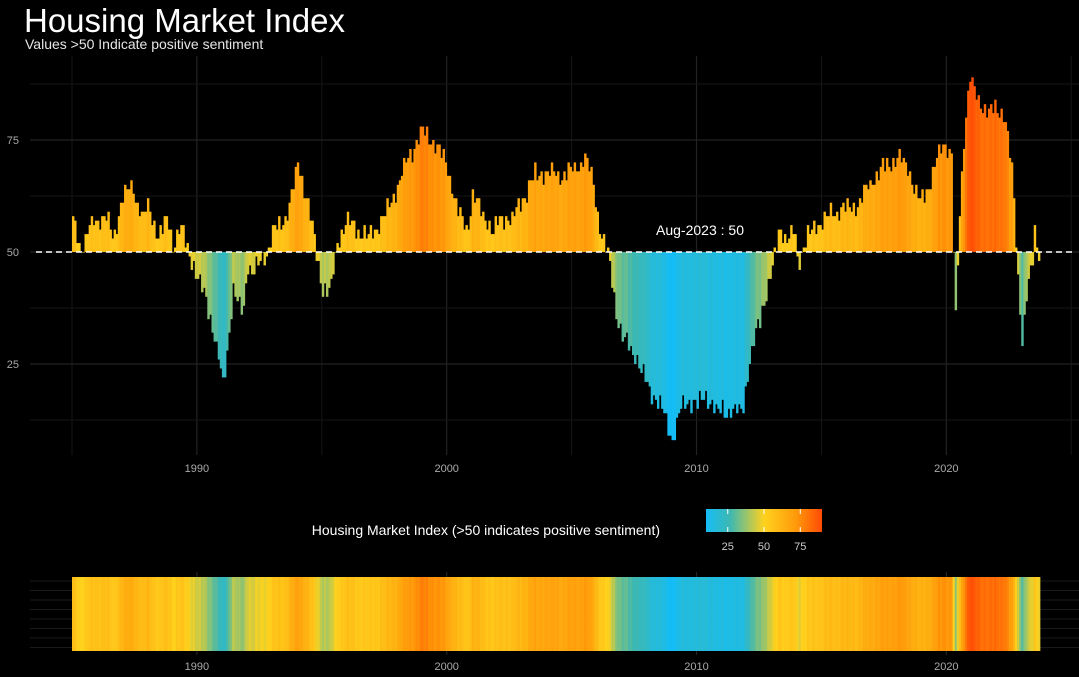  What do you see at coordinates (556, 614) in the screenshot?
I see `color-strip` at bounding box center [556, 614].